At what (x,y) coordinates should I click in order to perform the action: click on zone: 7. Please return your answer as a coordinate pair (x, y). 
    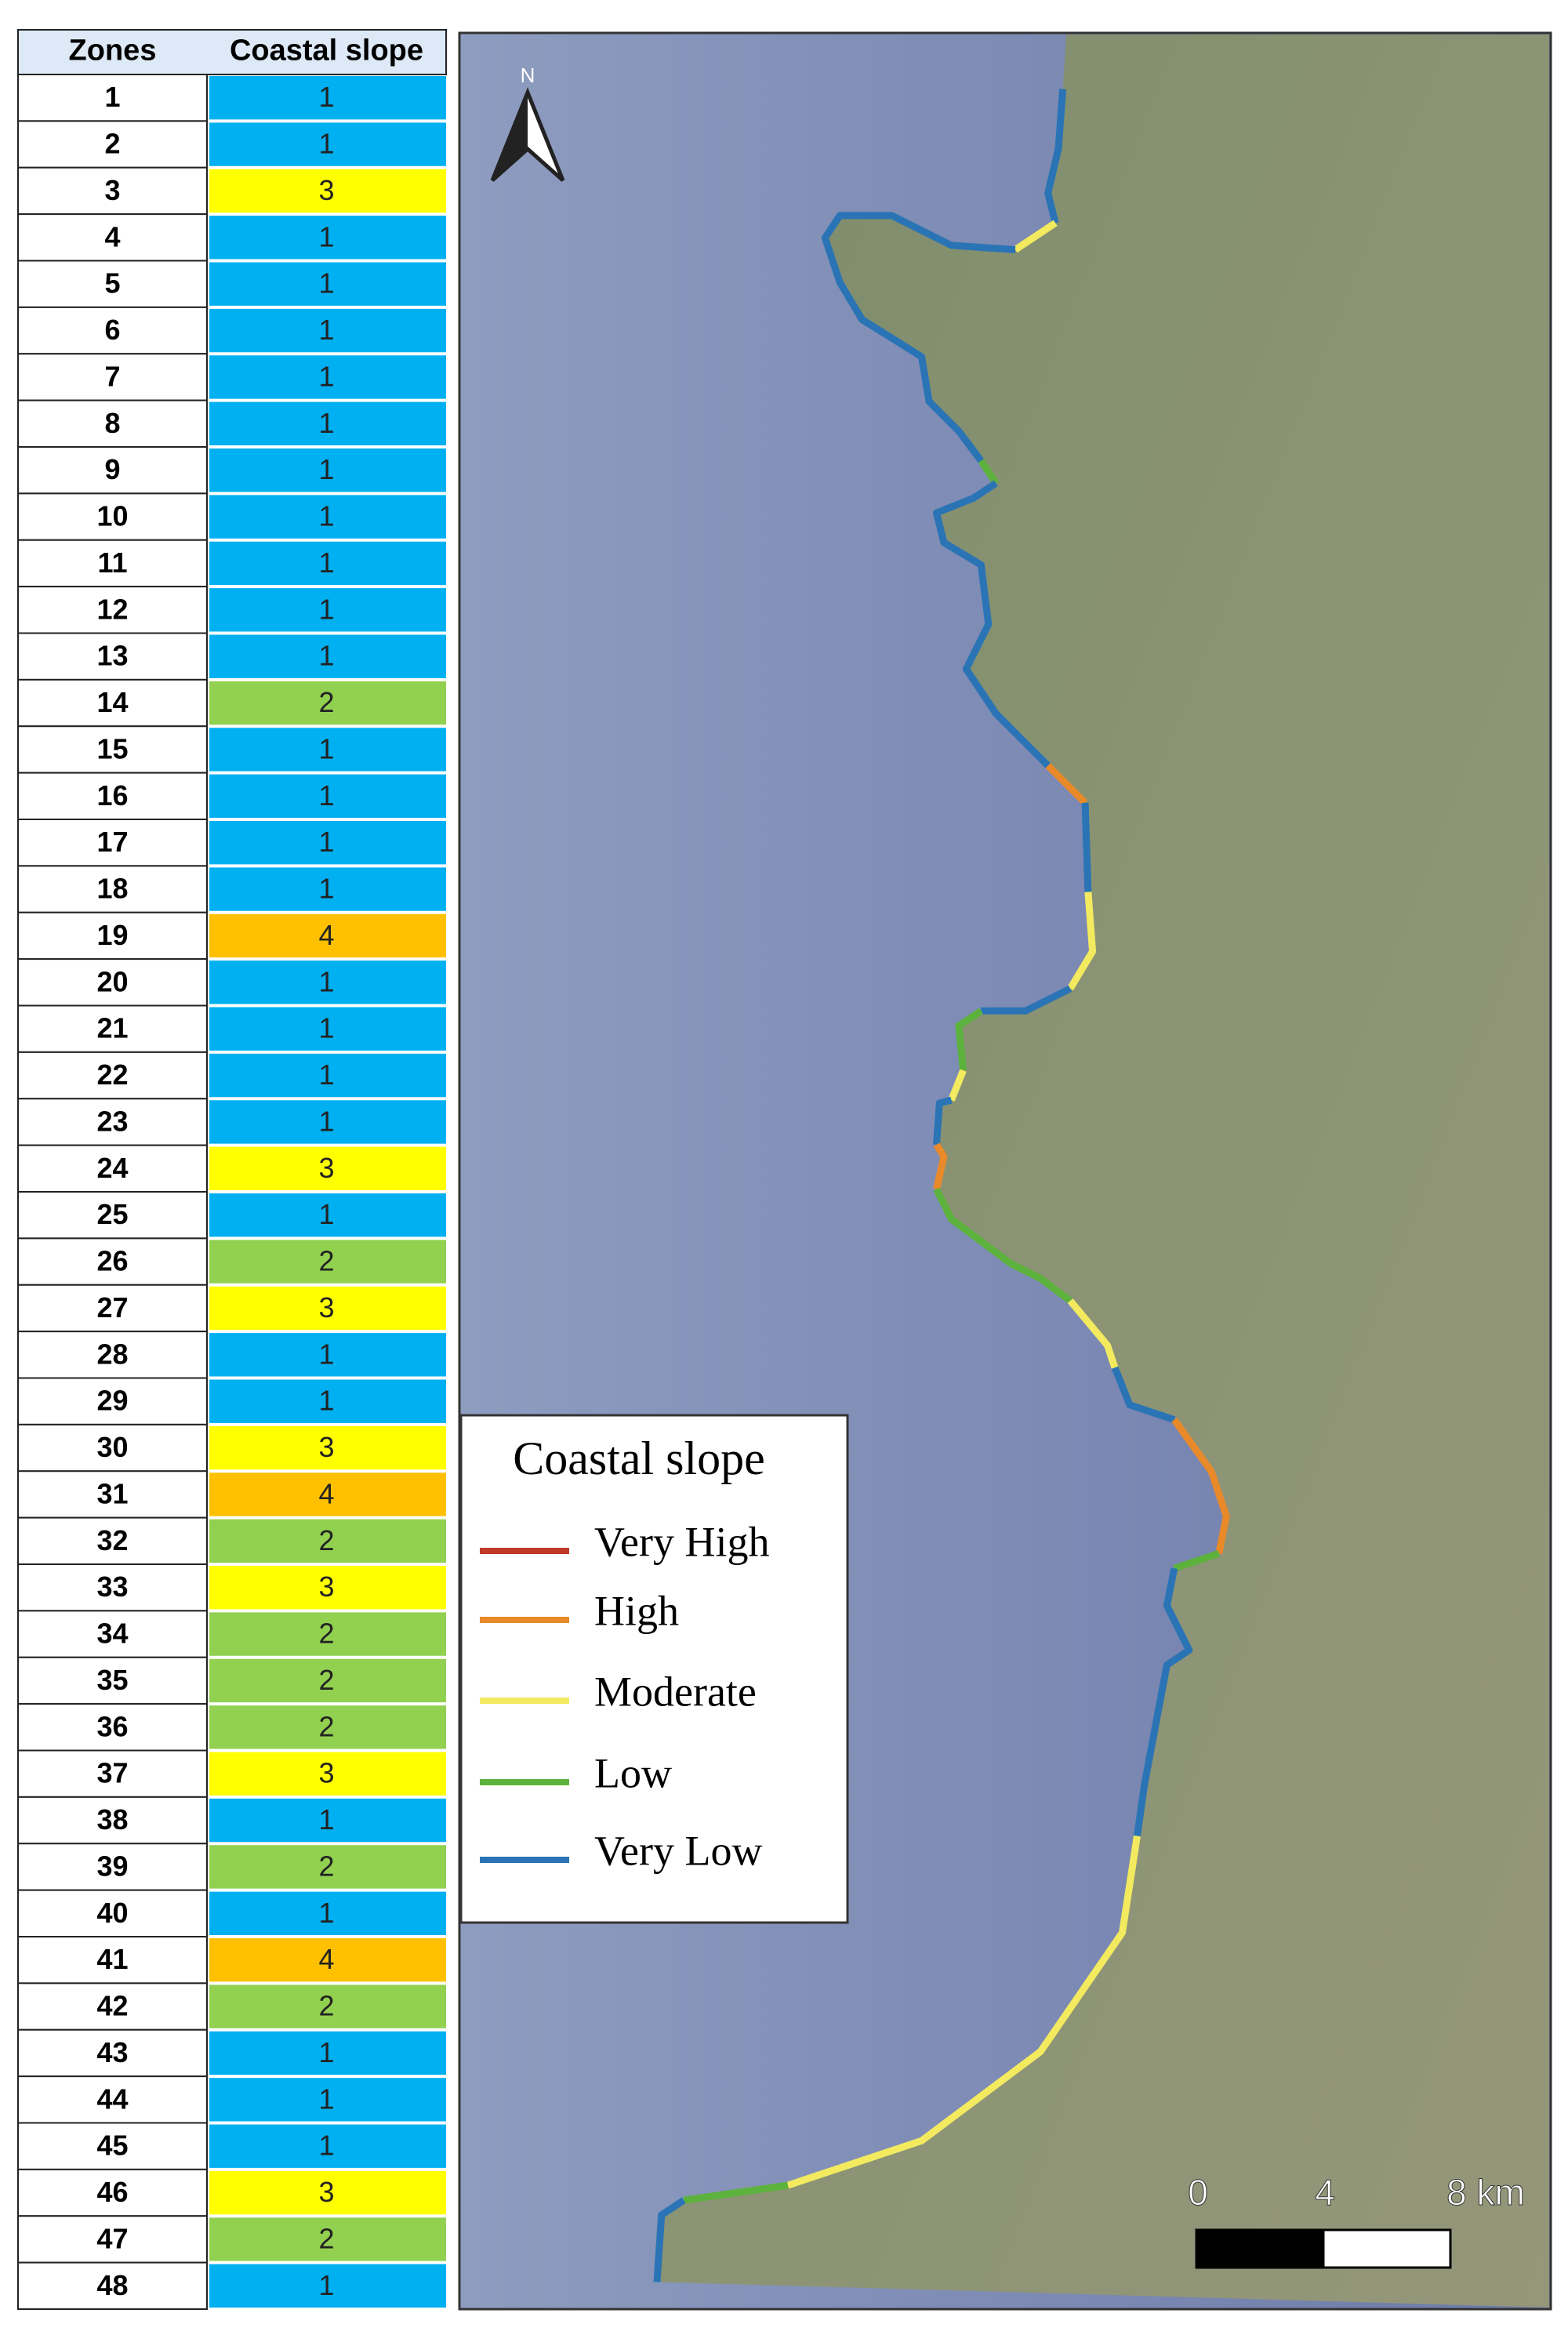
    Looking at the image, I should click on (112, 376).